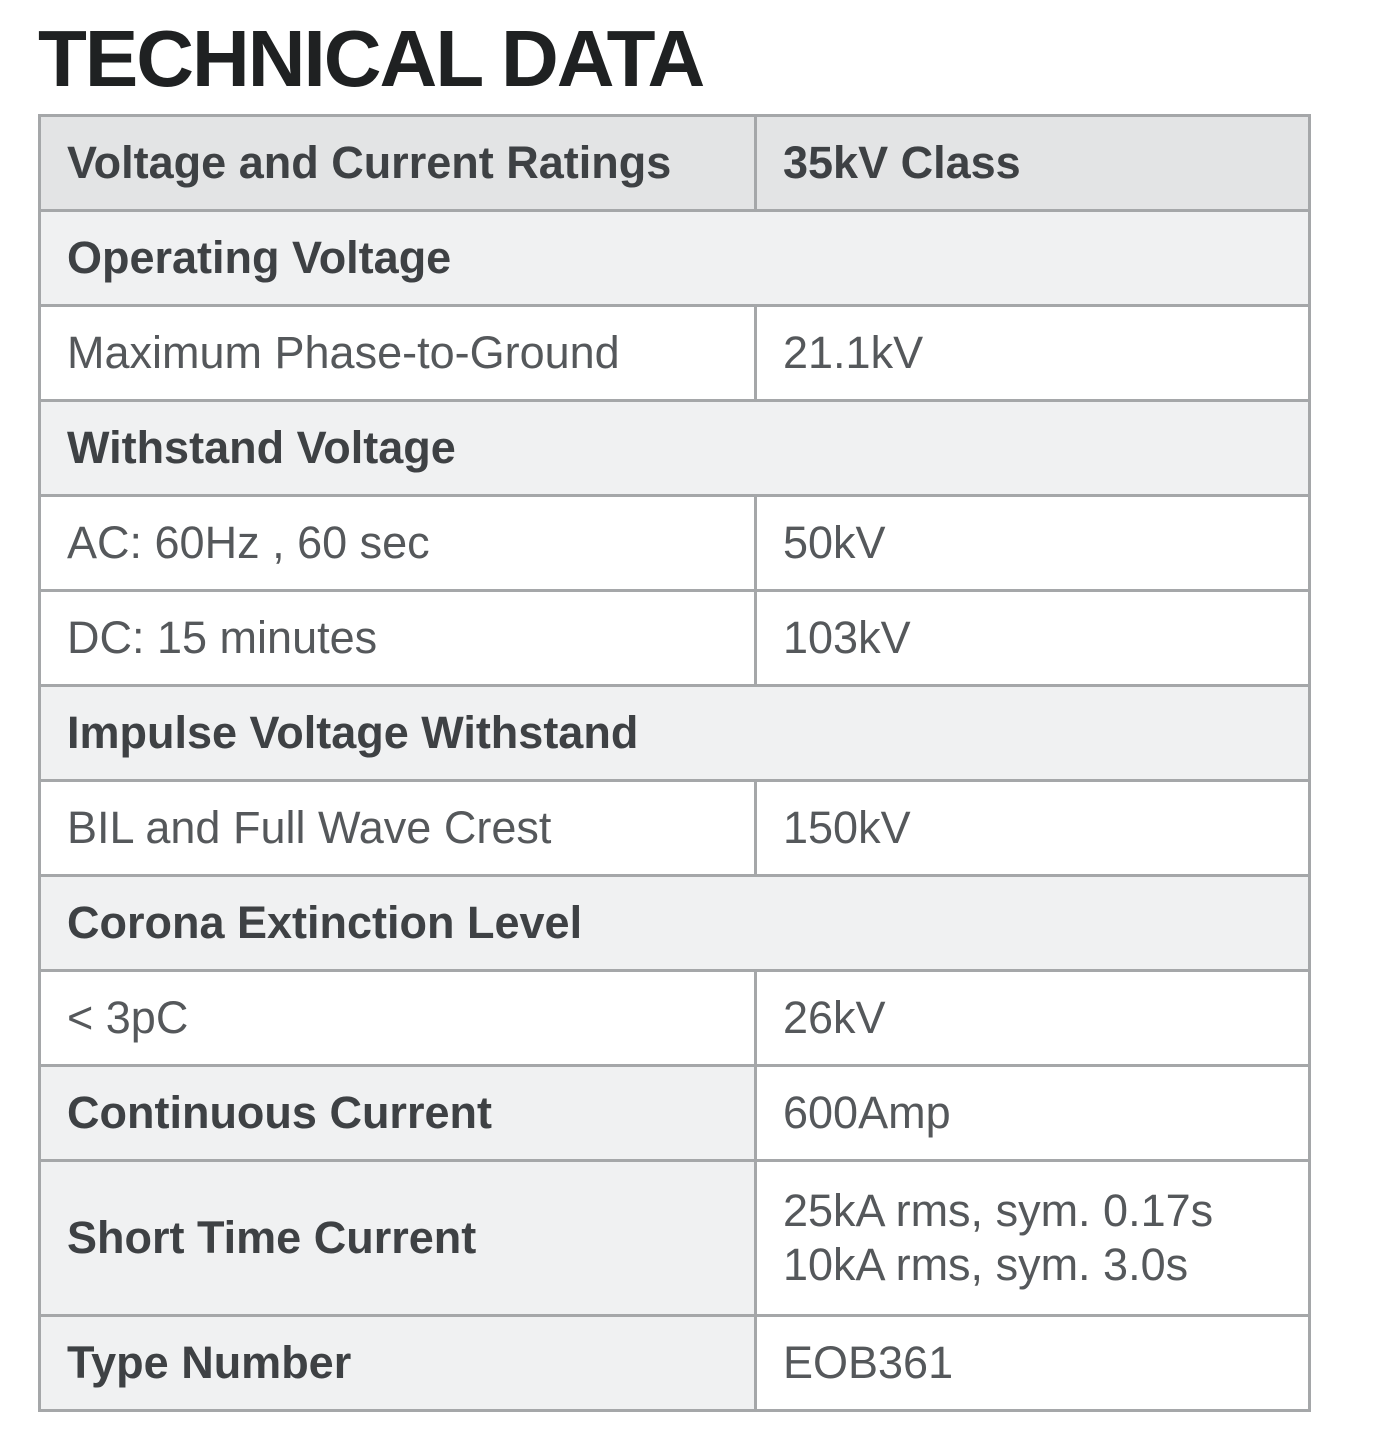 This screenshot has height=1434, width=1373. I want to click on row-value: 150kV, so click(1032, 827).